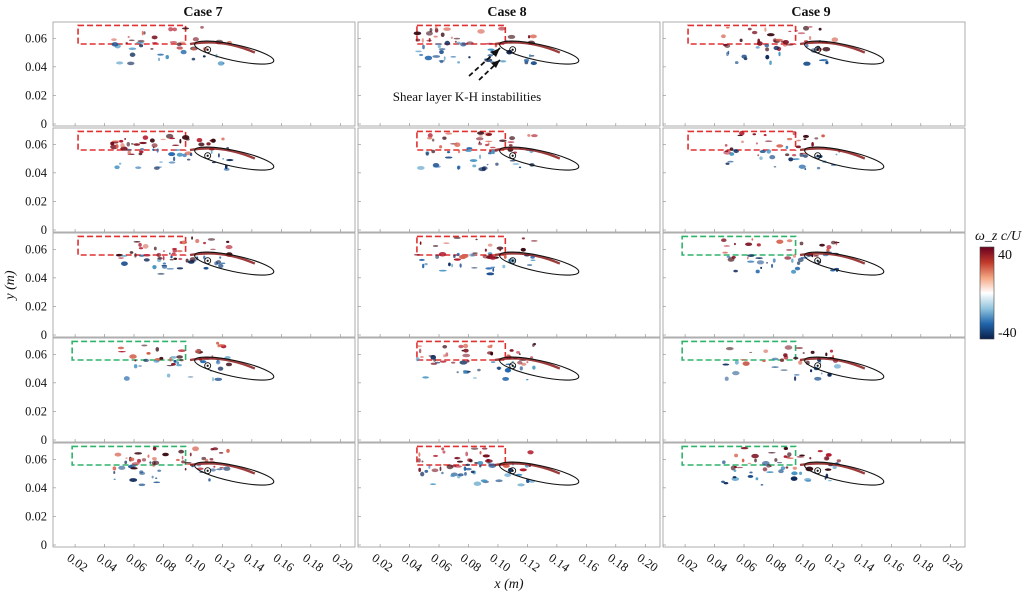 The width and height of the screenshot is (1033, 595). I want to click on x-tick-label: 0.06, so click(136, 563).